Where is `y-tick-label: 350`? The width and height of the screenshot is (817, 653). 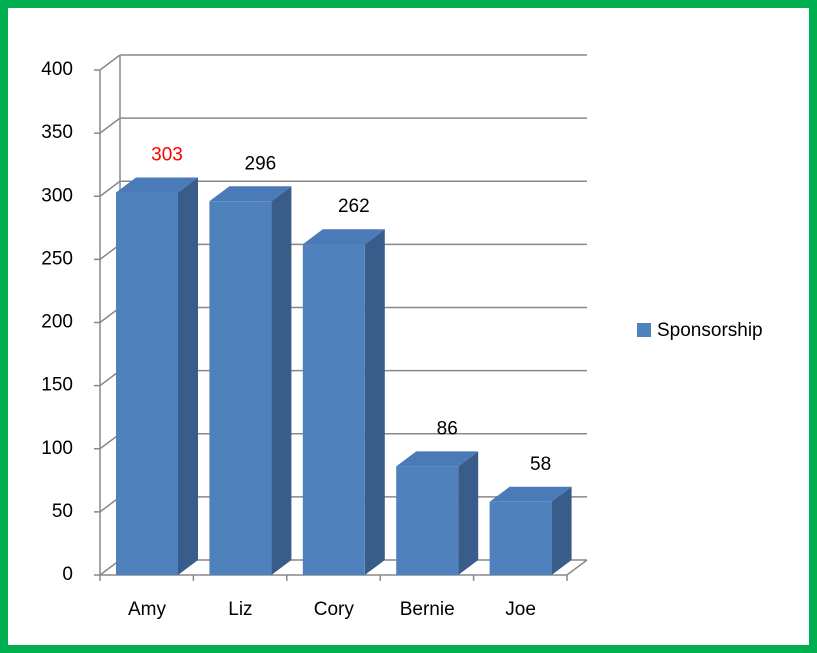 y-tick-label: 350 is located at coordinates (57, 132).